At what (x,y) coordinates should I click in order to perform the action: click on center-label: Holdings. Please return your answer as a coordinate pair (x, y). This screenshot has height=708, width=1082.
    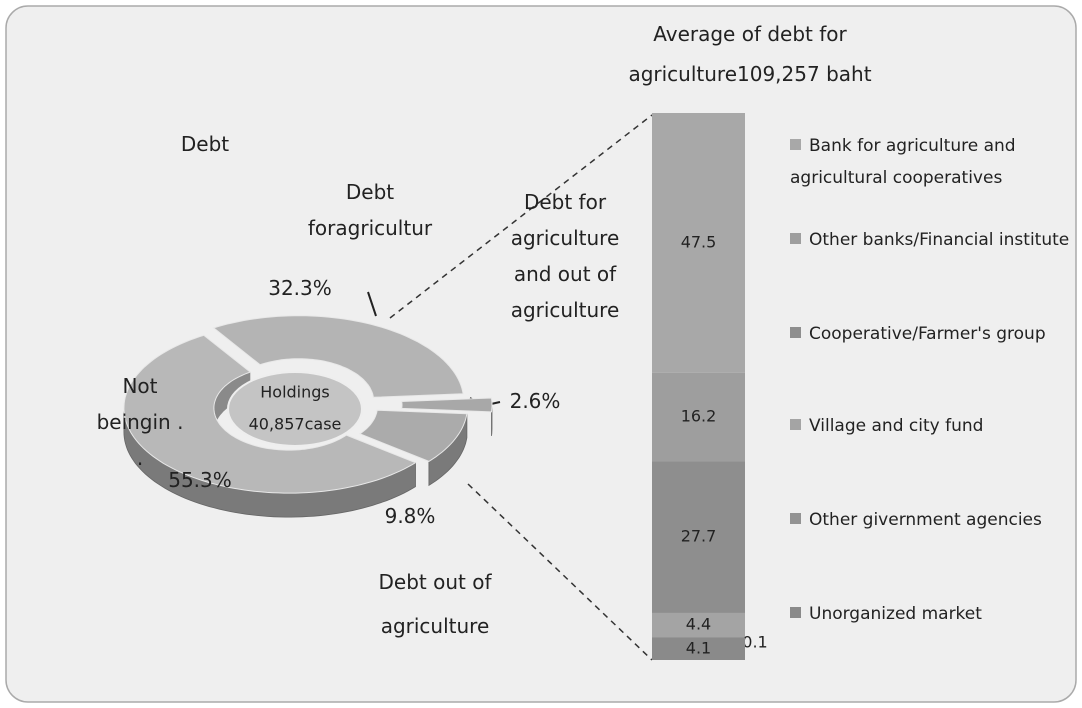
    Looking at the image, I should click on (295, 392).